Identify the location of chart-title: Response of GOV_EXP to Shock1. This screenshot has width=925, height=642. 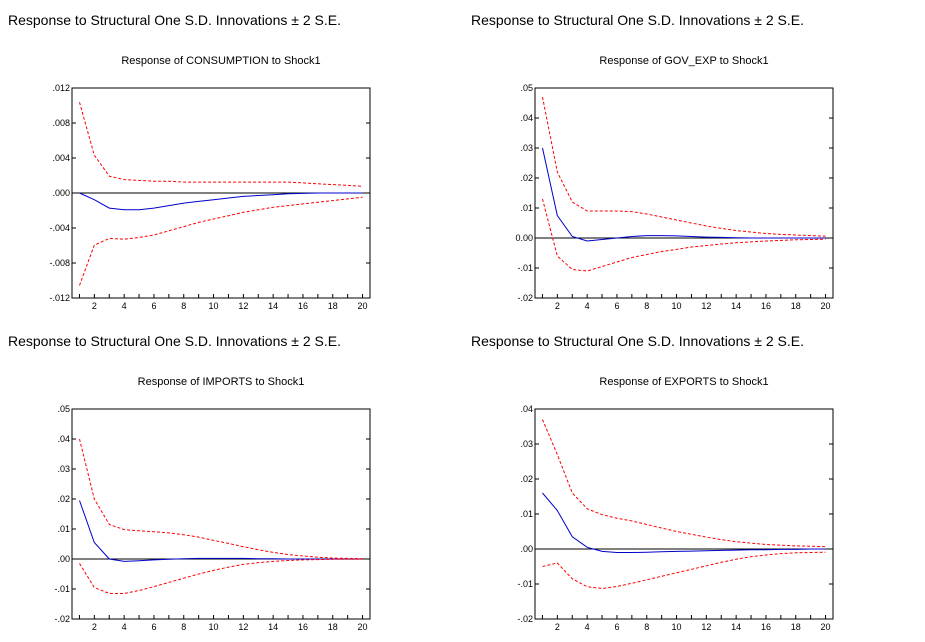
(683, 61).